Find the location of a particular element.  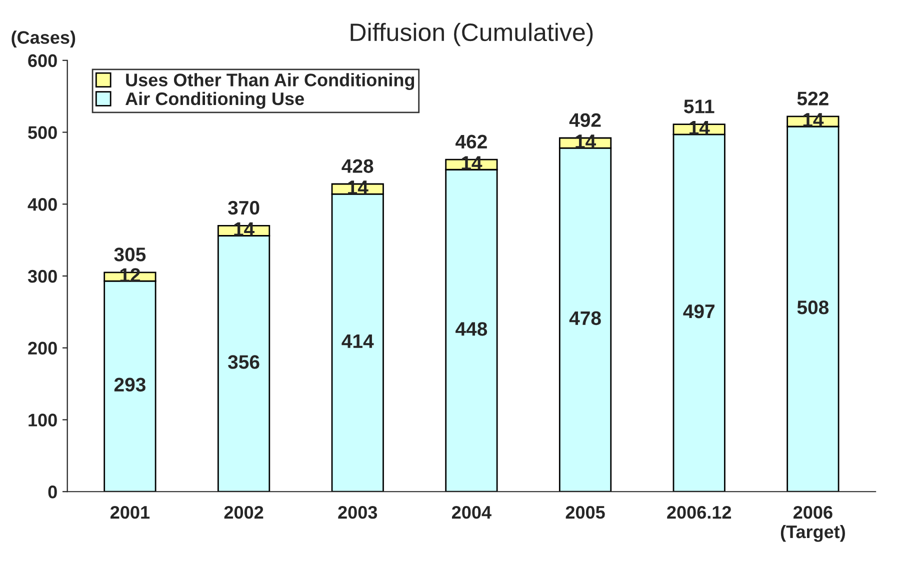

x-tick-label: 2001 is located at coordinates (130, 512).